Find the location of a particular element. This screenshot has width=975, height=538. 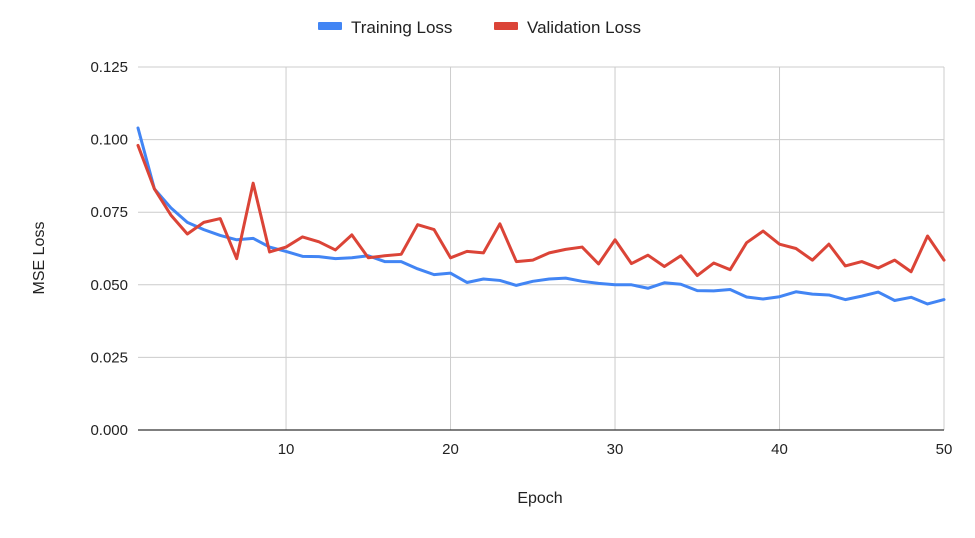

x-tick-label: 40 is located at coordinates (779, 449).